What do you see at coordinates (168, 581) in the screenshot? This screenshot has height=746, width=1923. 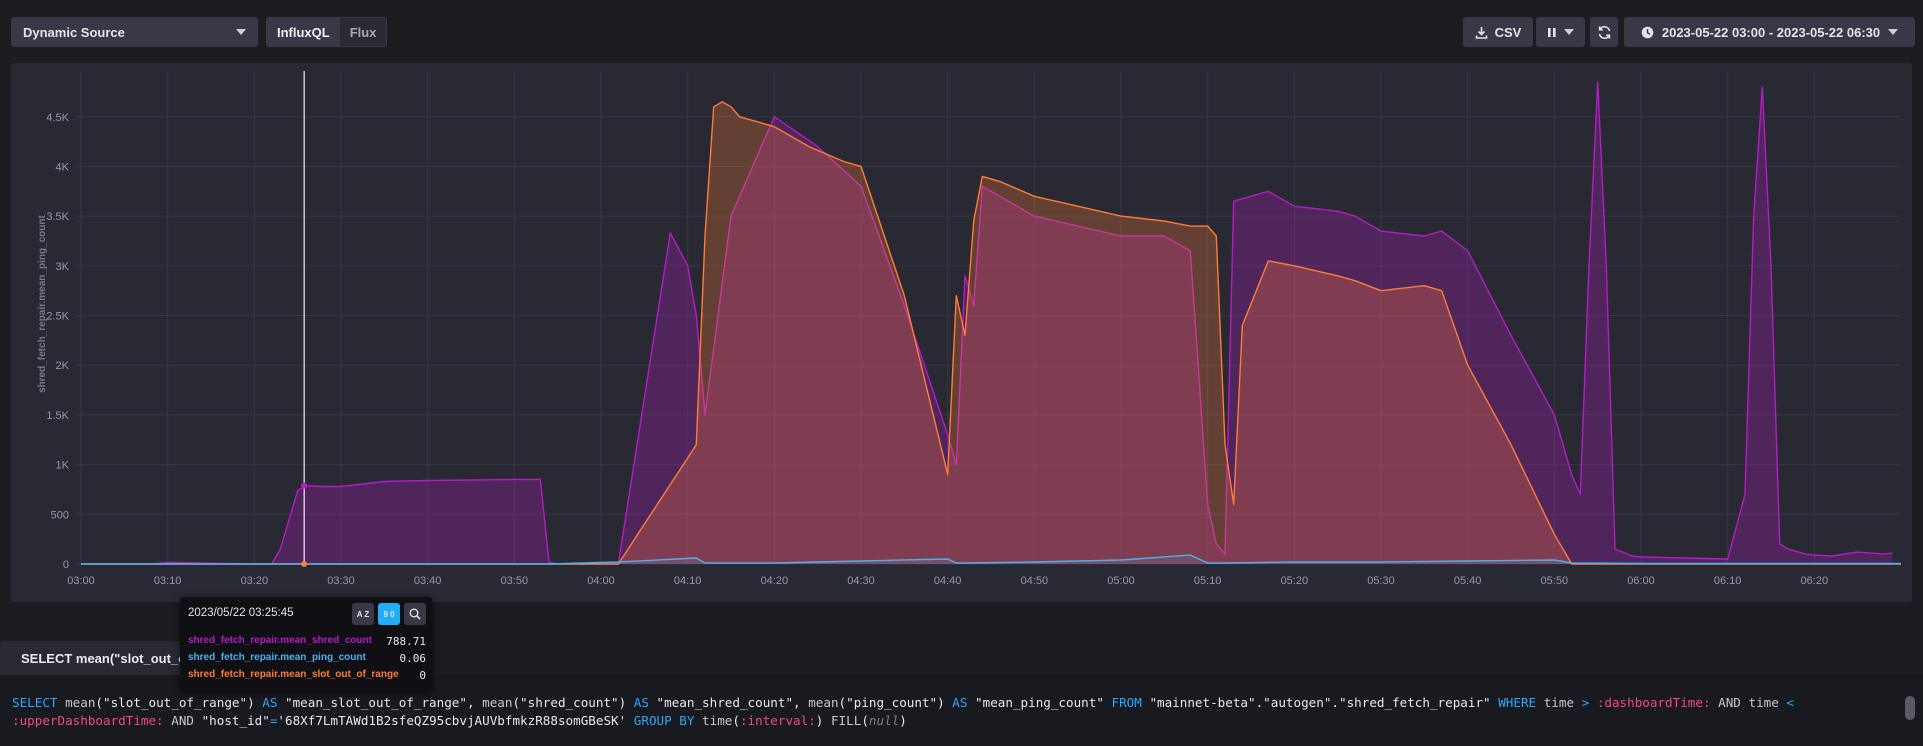 I see `x-tick-label: 03:10` at bounding box center [168, 581].